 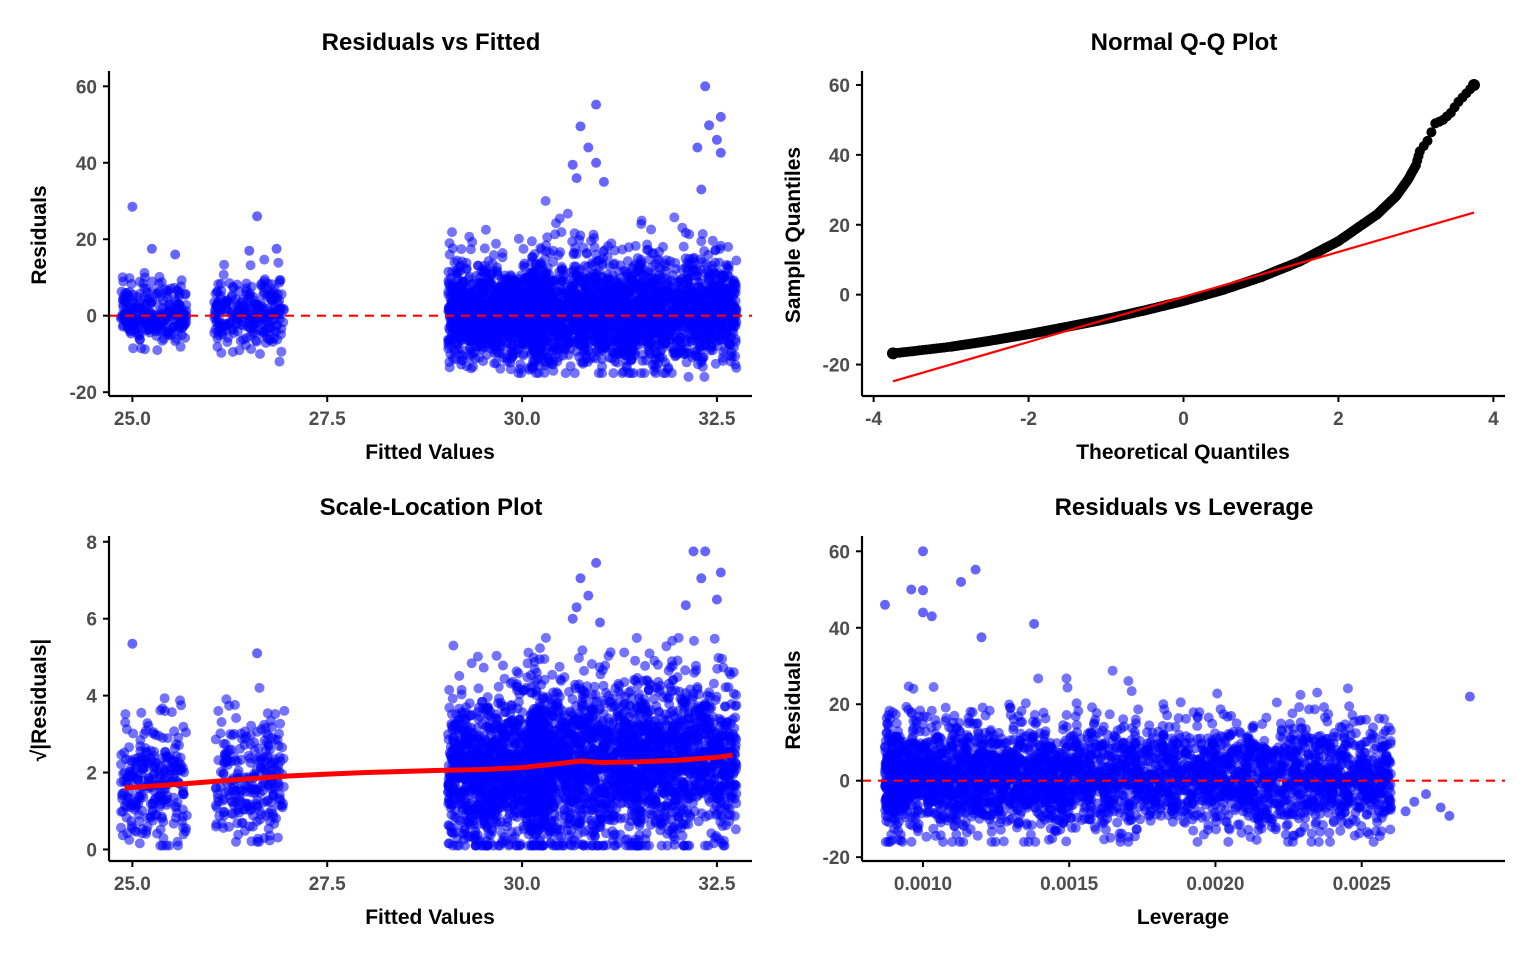 What do you see at coordinates (431, 42) in the screenshot?
I see `panel-title: Residuals vs Fitted` at bounding box center [431, 42].